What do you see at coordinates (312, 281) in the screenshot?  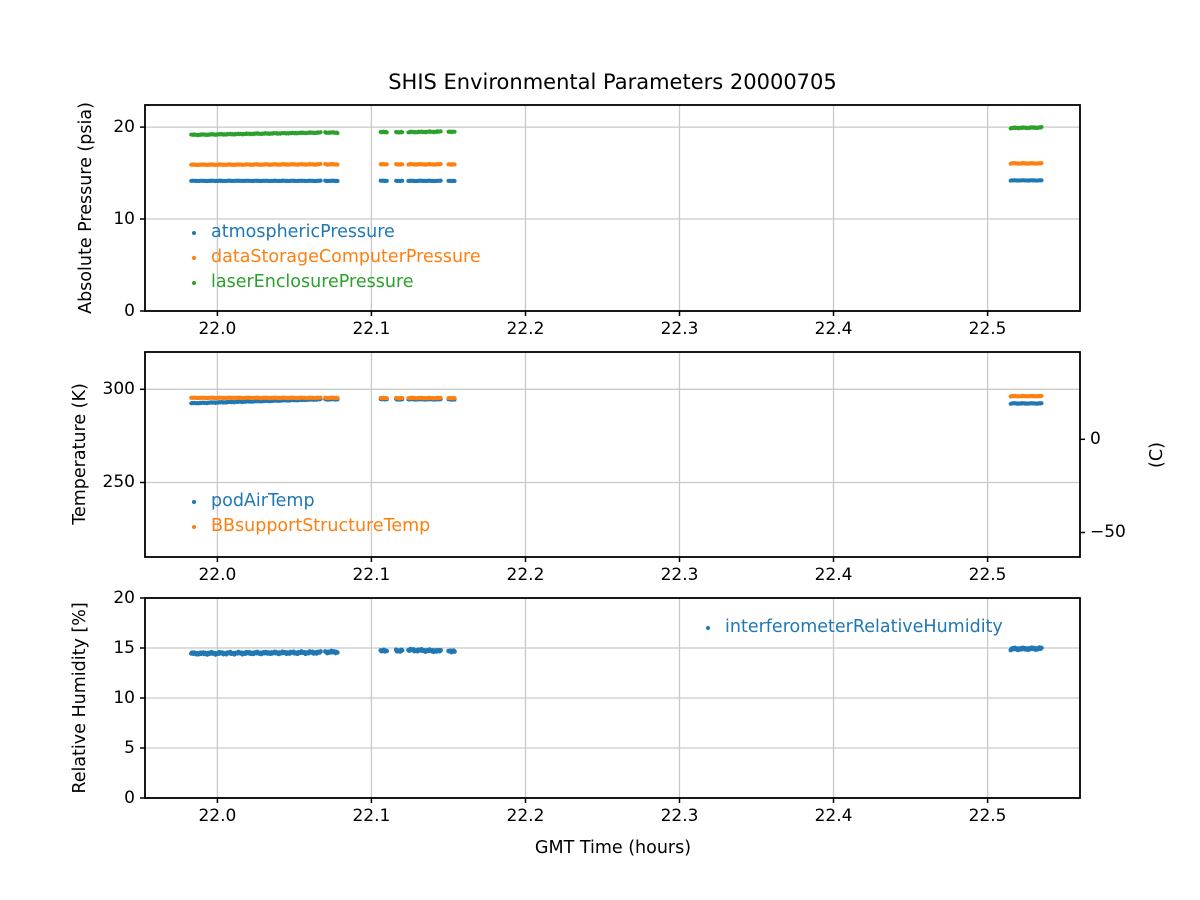 I see `legend-label: laserEnclosurePressure` at bounding box center [312, 281].